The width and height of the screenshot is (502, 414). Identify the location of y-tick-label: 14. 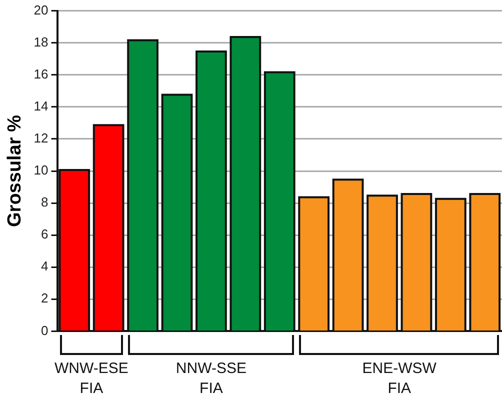
(41, 106).